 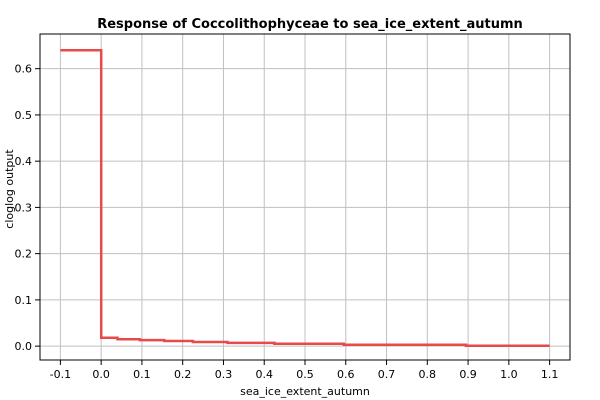 What do you see at coordinates (60, 374) in the screenshot?
I see `x-tick-label: -0.1` at bounding box center [60, 374].